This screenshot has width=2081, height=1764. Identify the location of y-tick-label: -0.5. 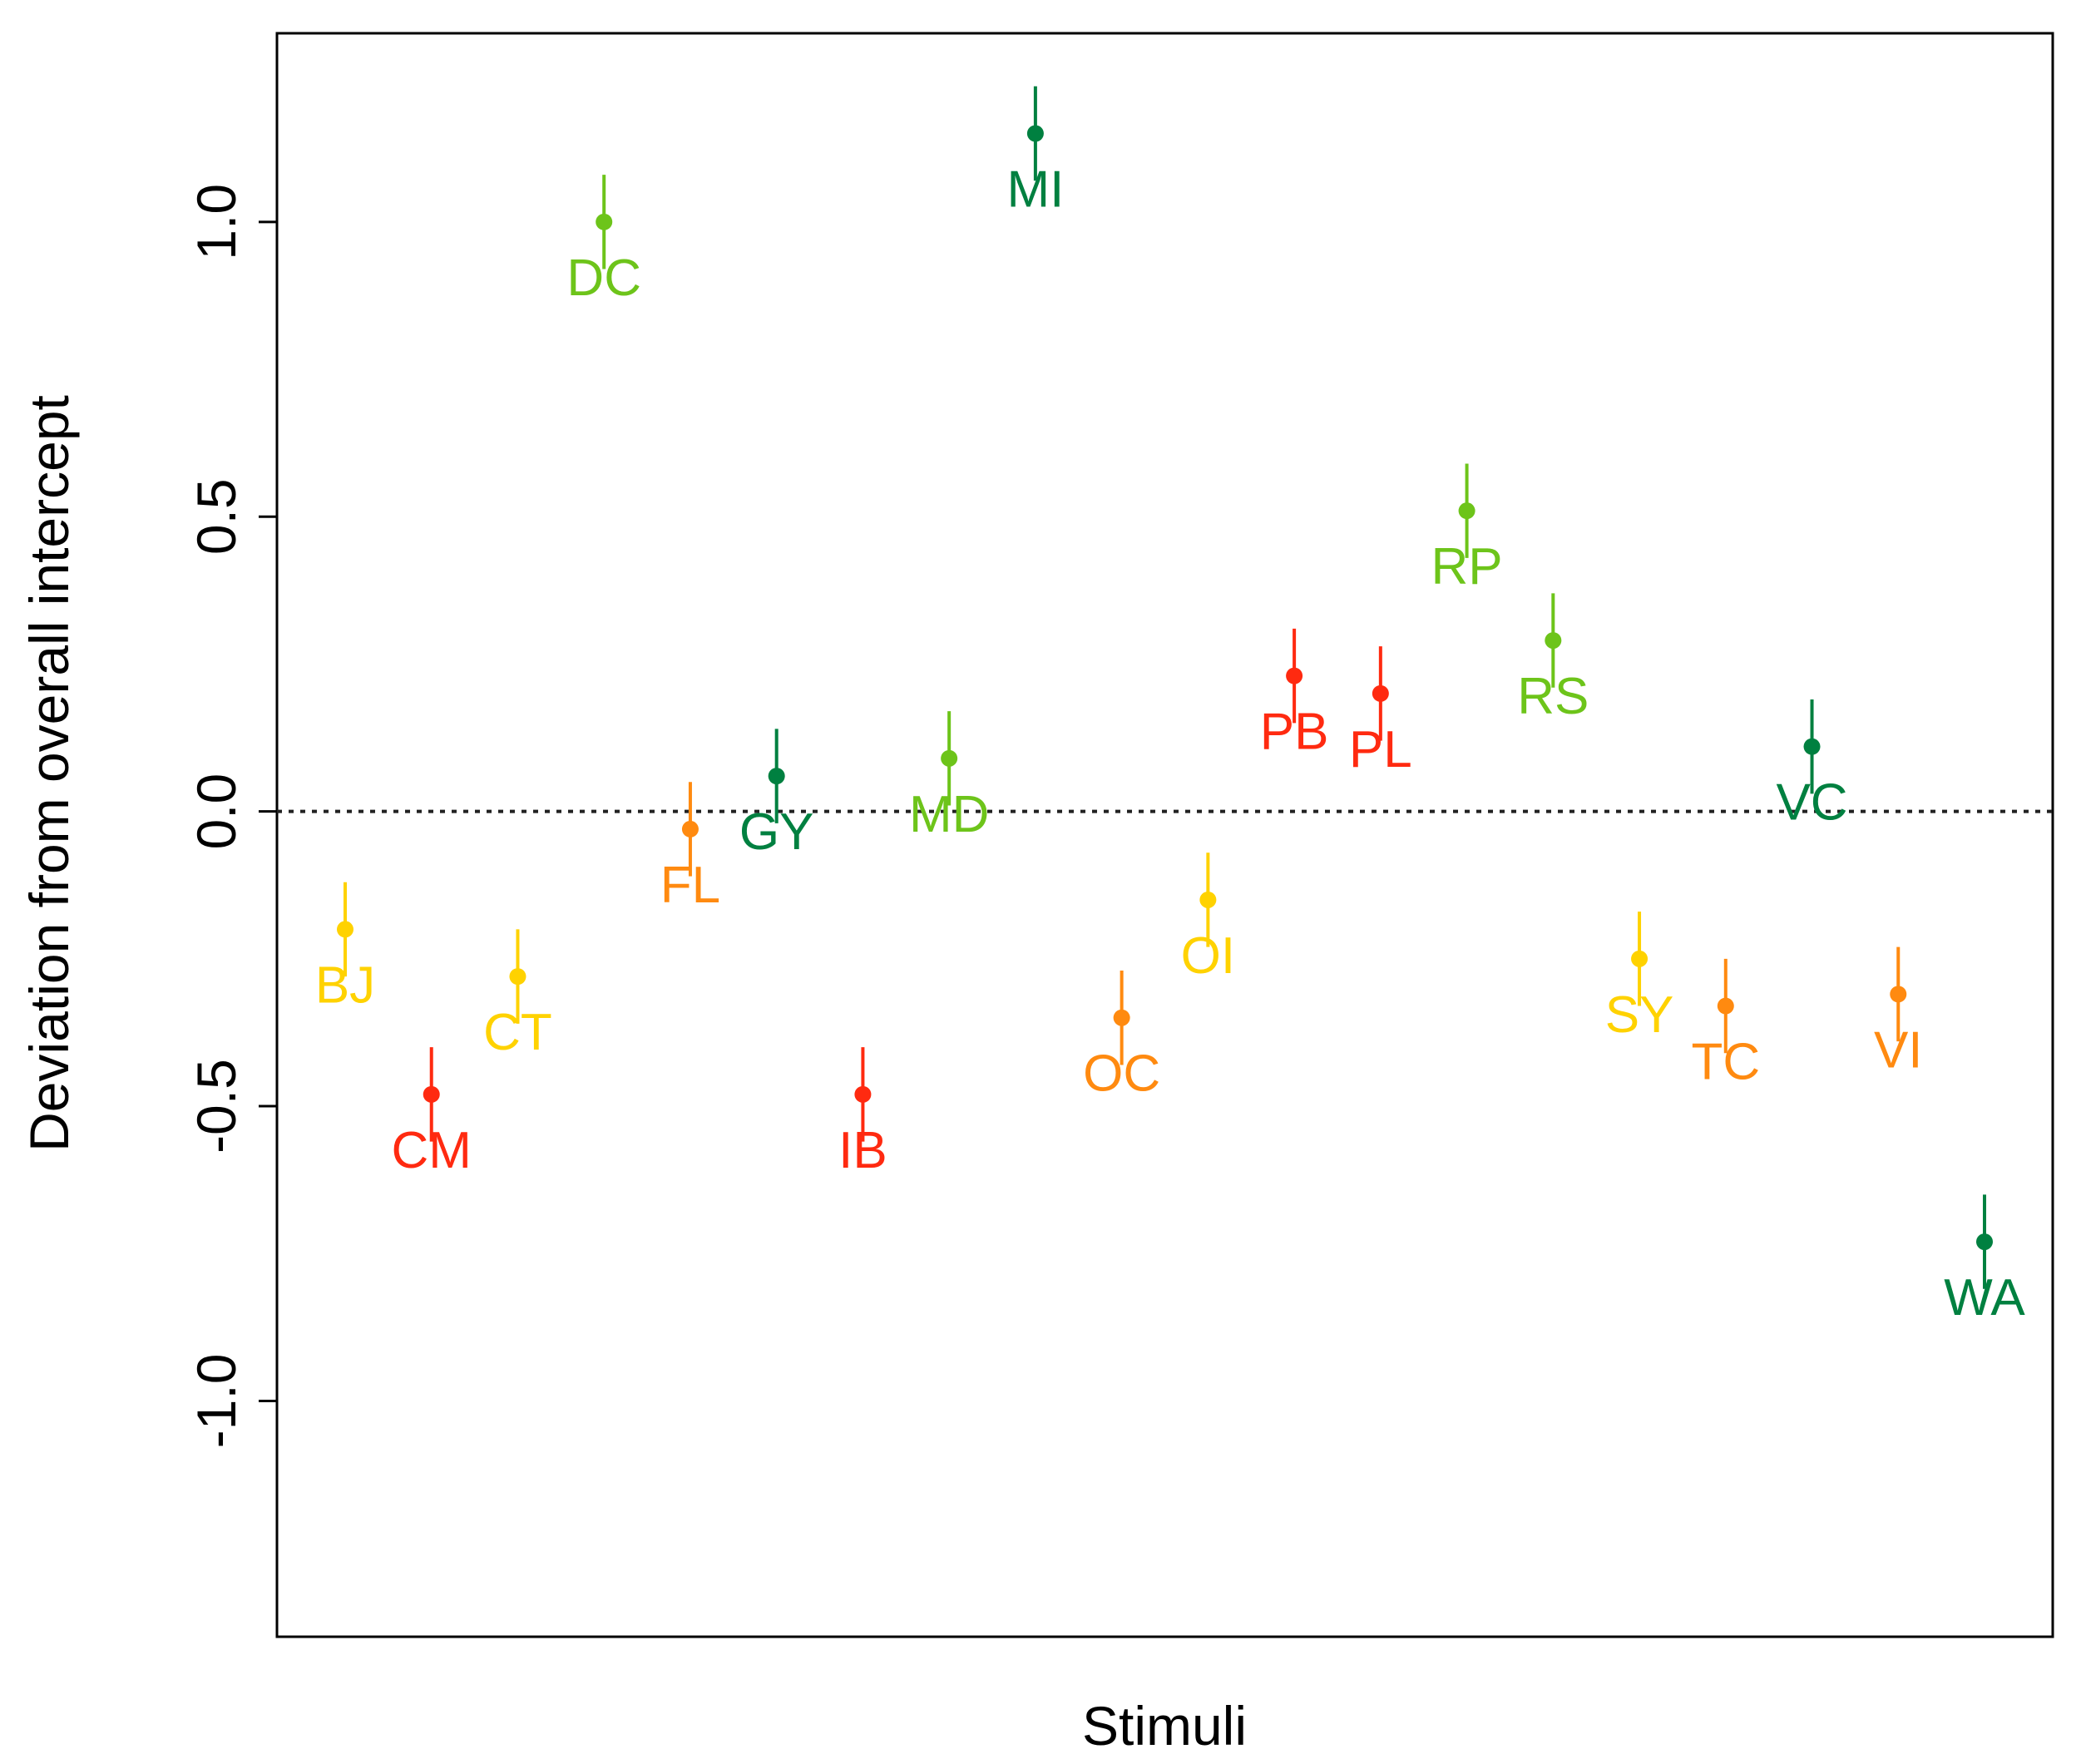
(216, 1106).